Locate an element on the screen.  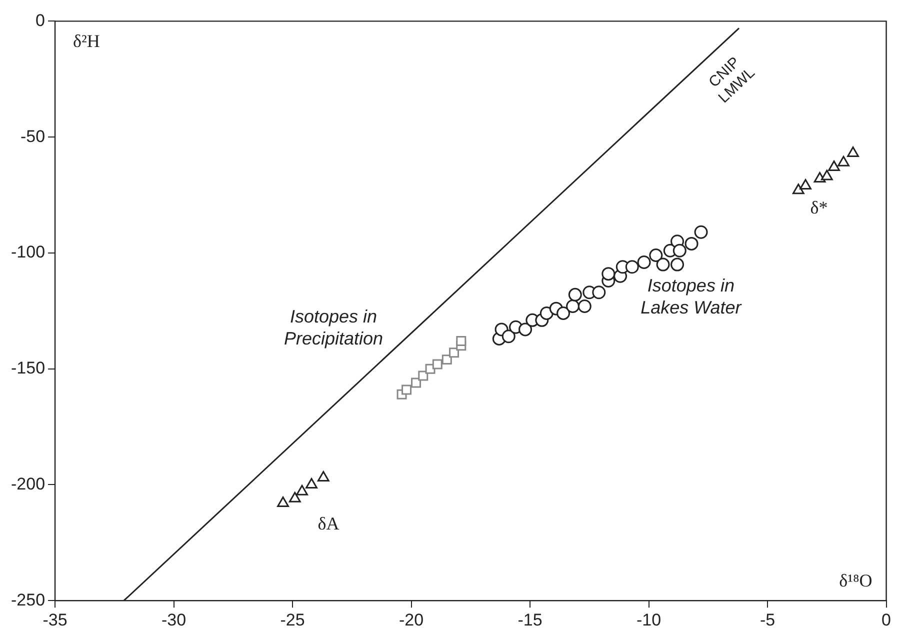
y-tick-label: -250 is located at coordinates (28, 600).